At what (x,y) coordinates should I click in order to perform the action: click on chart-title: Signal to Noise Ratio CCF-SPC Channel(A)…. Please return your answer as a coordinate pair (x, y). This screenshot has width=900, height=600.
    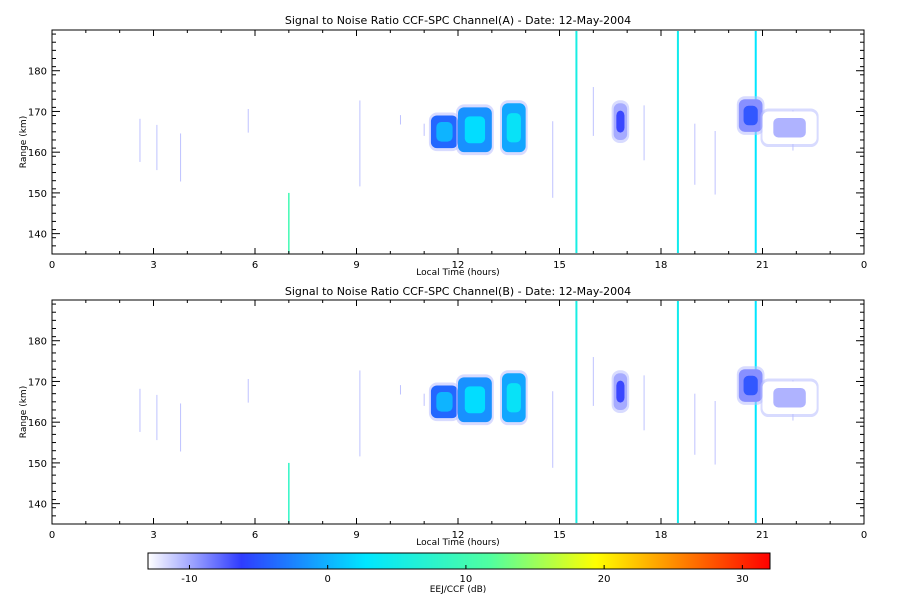
    Looking at the image, I should click on (458, 20).